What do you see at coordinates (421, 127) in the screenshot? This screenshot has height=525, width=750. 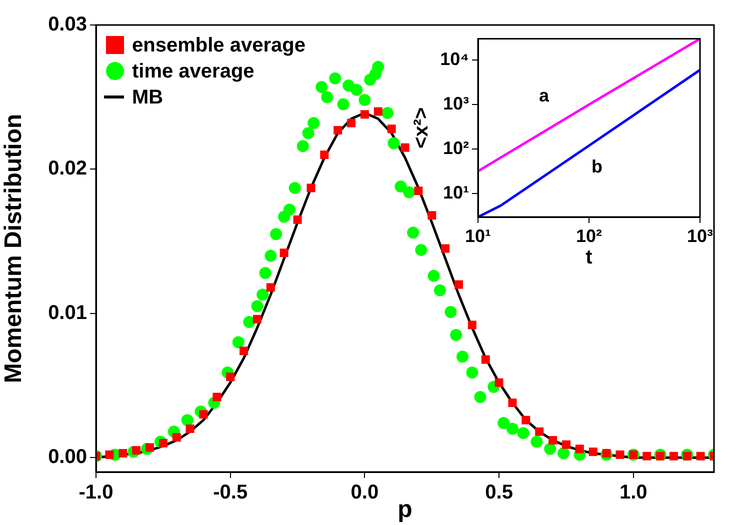 I see `y-axis-title: <x²>` at bounding box center [421, 127].